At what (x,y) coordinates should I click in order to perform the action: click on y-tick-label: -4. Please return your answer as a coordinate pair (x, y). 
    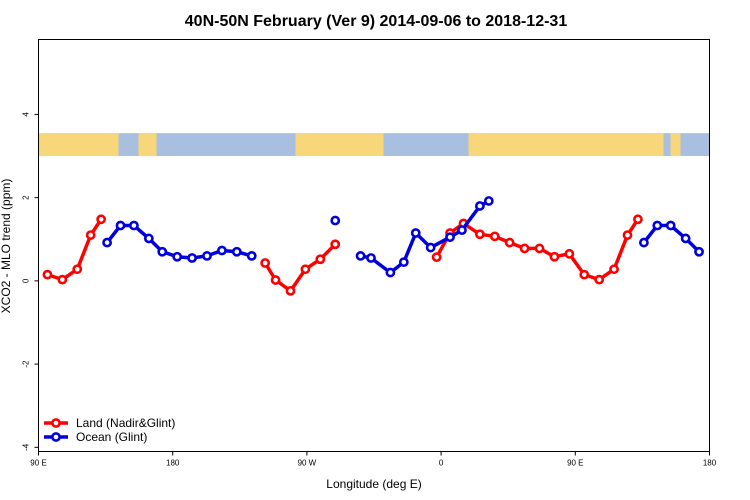
    Looking at the image, I should click on (26, 447).